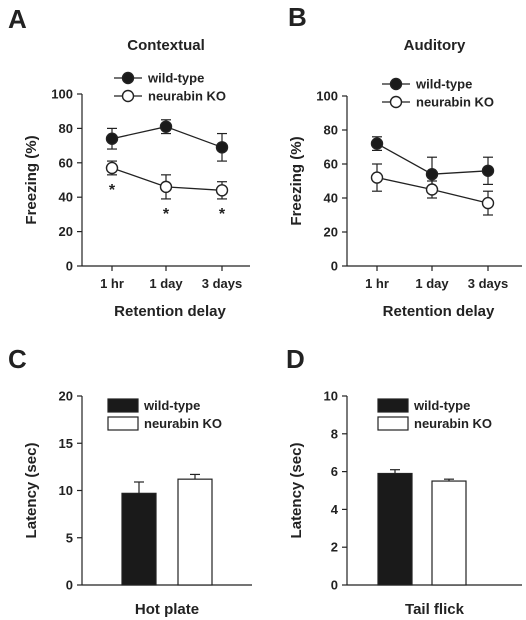 The image size is (526, 620). I want to click on x-axis-label: Tail flick, so click(435, 609).